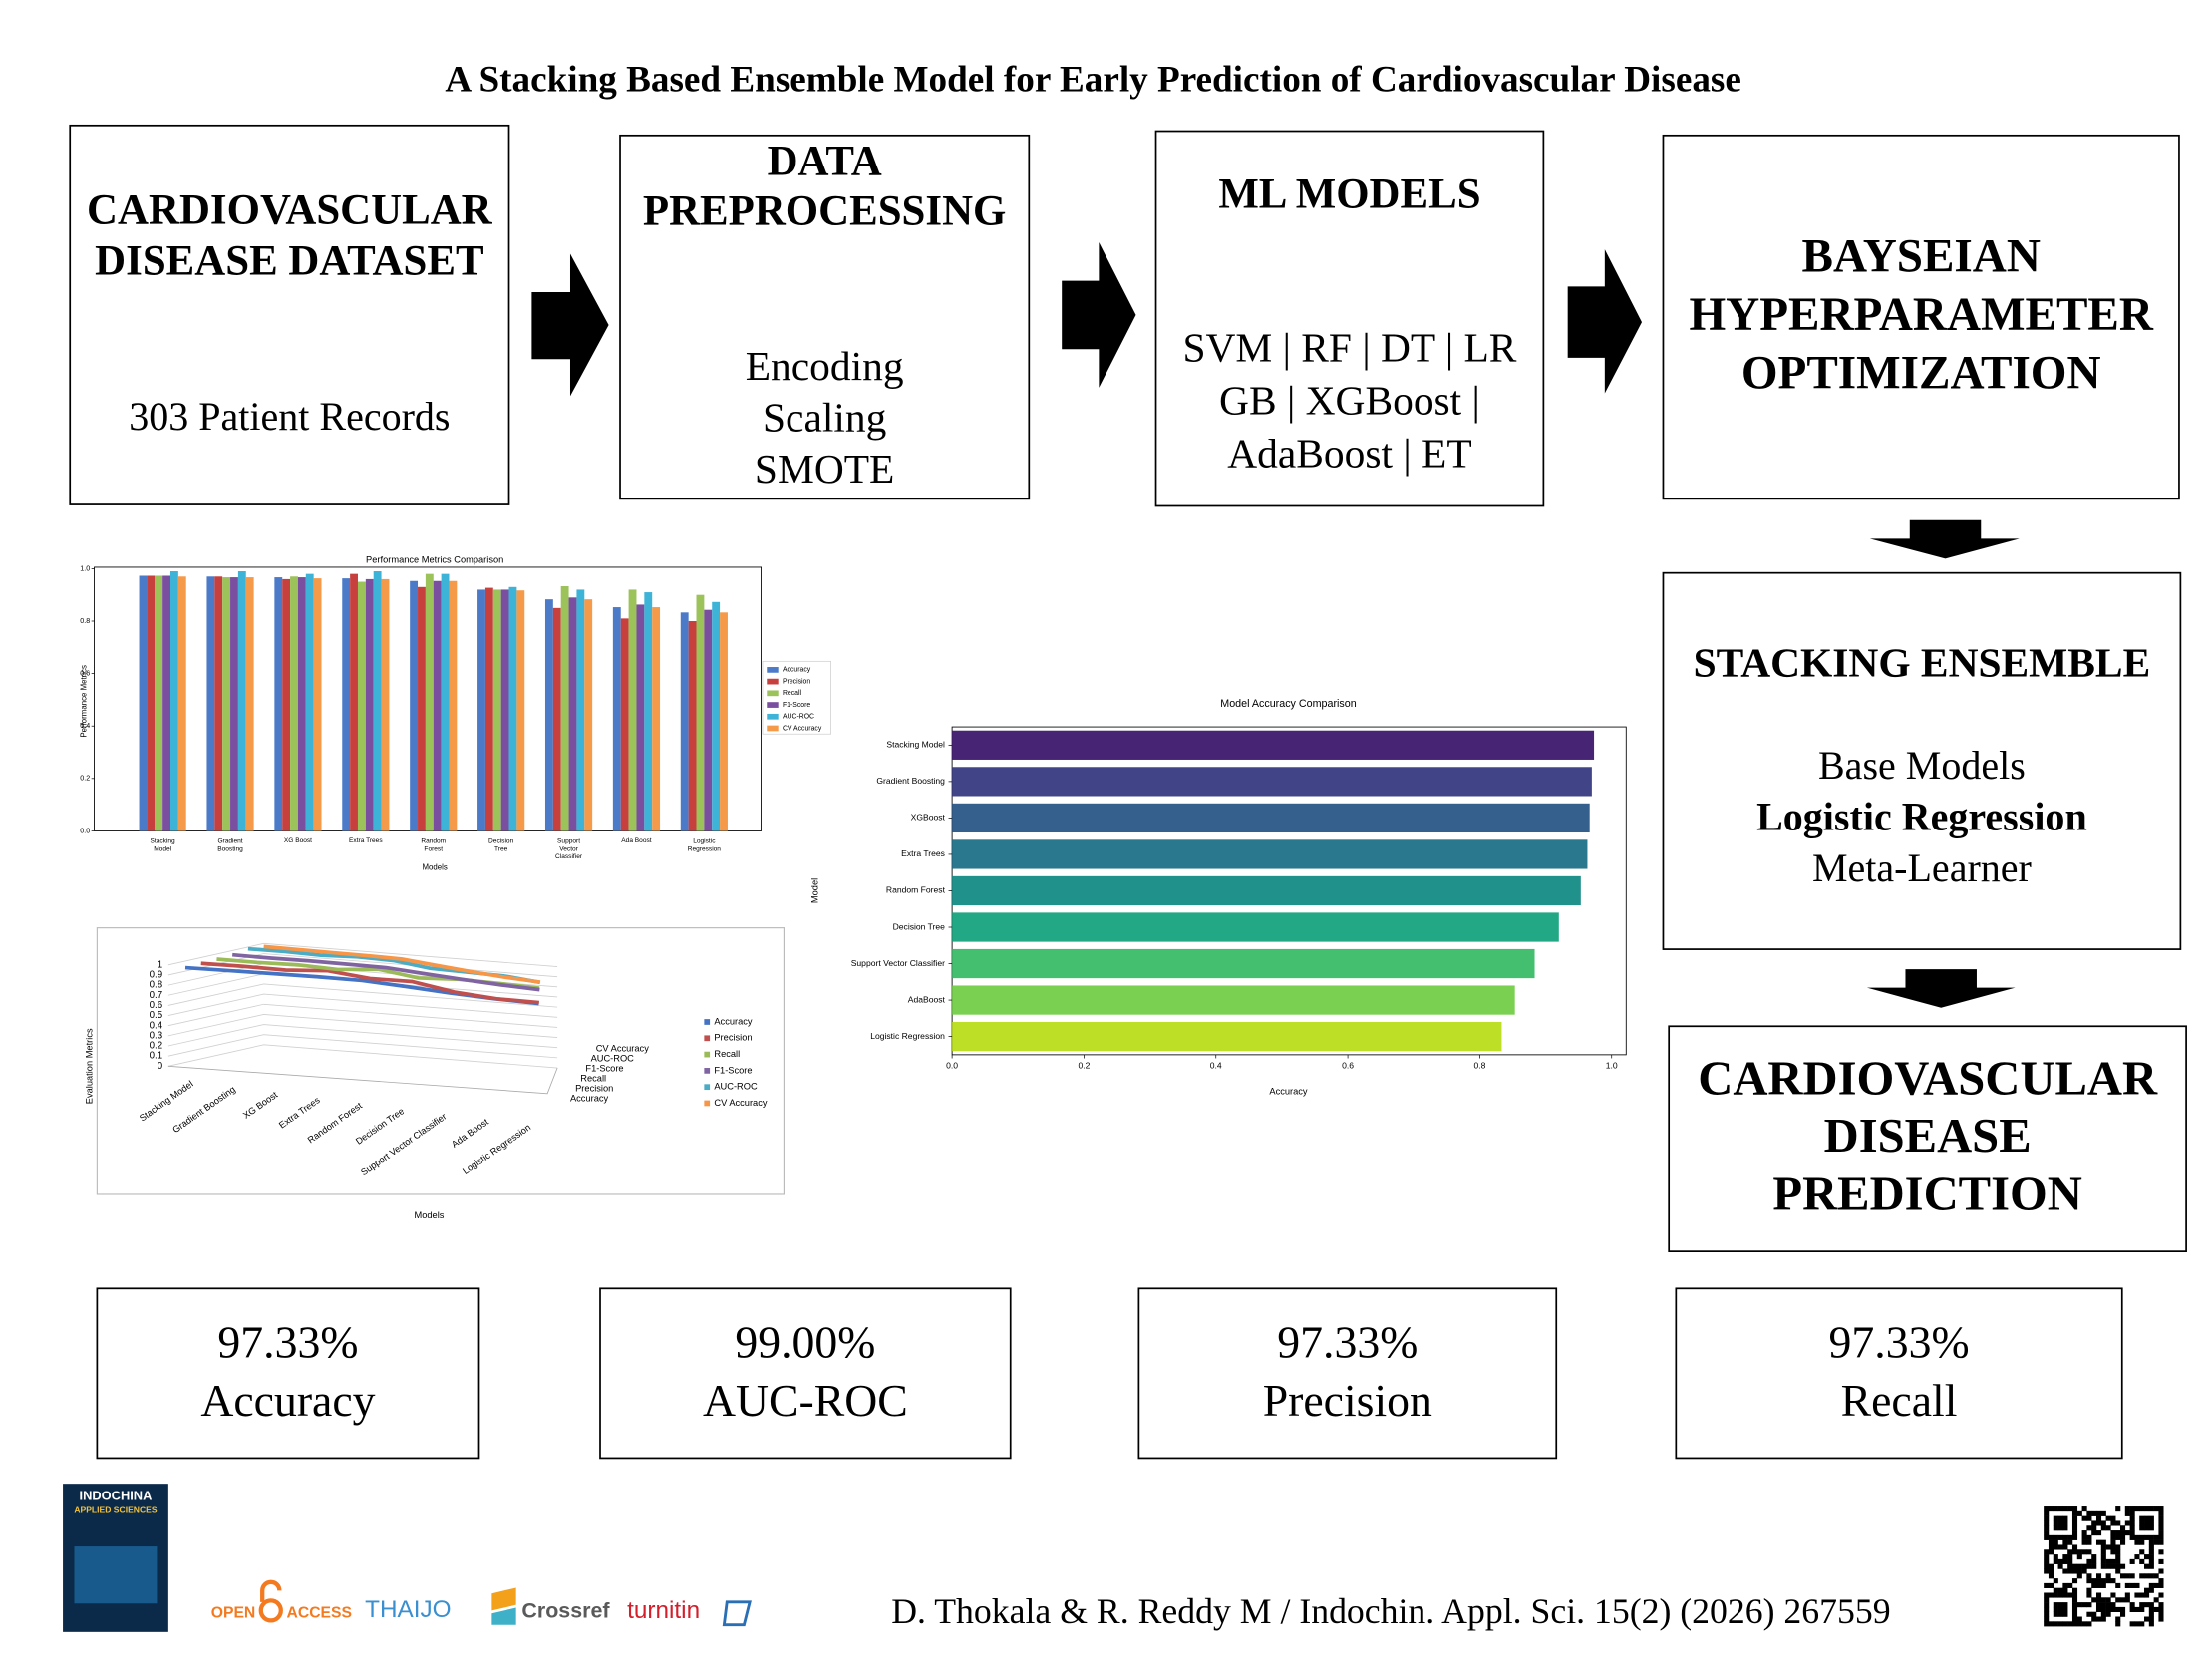 The image size is (2212, 1659). What do you see at coordinates (289, 314) in the screenshot?
I see `process-box` at bounding box center [289, 314].